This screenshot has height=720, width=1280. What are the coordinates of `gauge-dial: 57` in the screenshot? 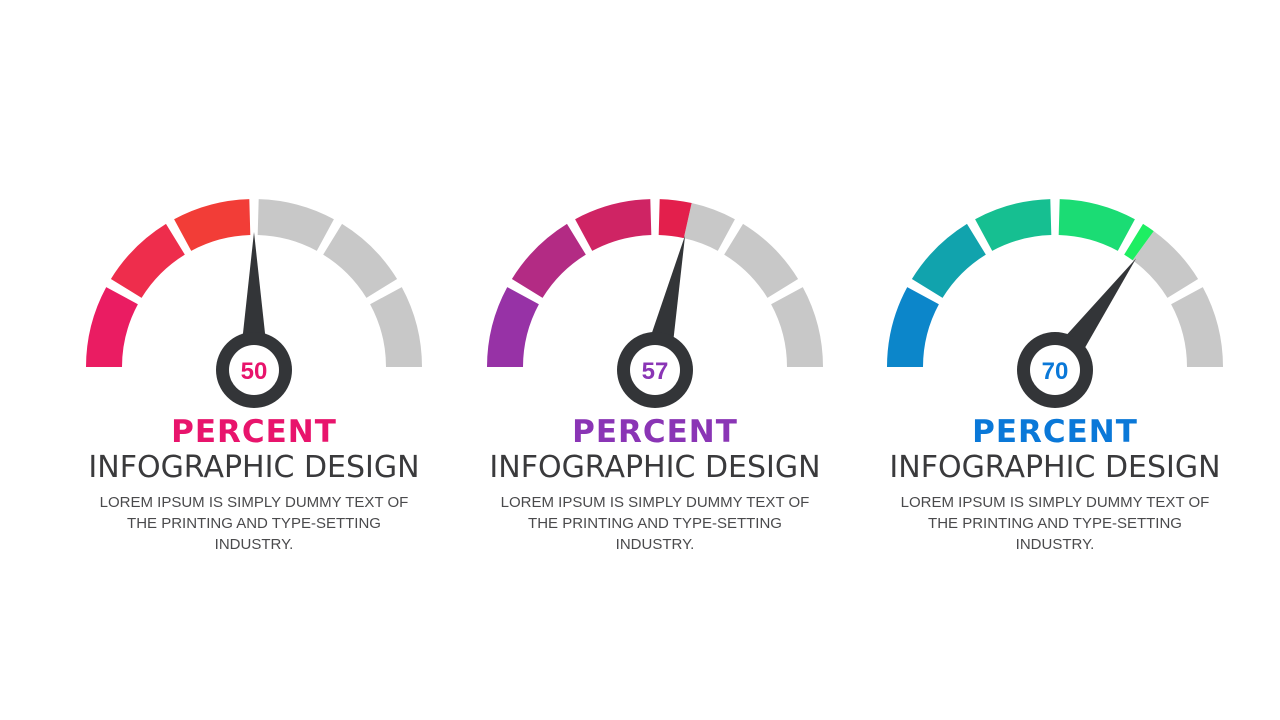 It's located at (655, 303).